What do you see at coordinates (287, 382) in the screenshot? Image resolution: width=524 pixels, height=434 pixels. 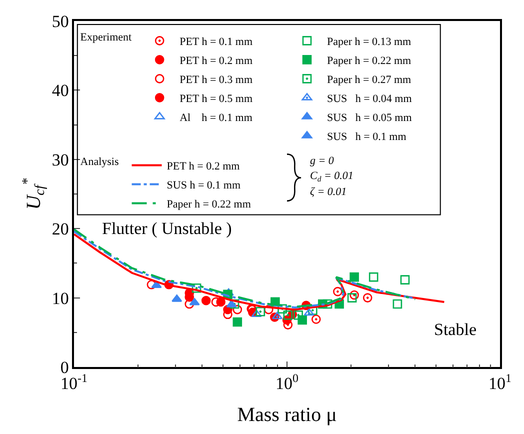 I see `x-tick-label: 10$^{0}$` at bounding box center [287, 382].